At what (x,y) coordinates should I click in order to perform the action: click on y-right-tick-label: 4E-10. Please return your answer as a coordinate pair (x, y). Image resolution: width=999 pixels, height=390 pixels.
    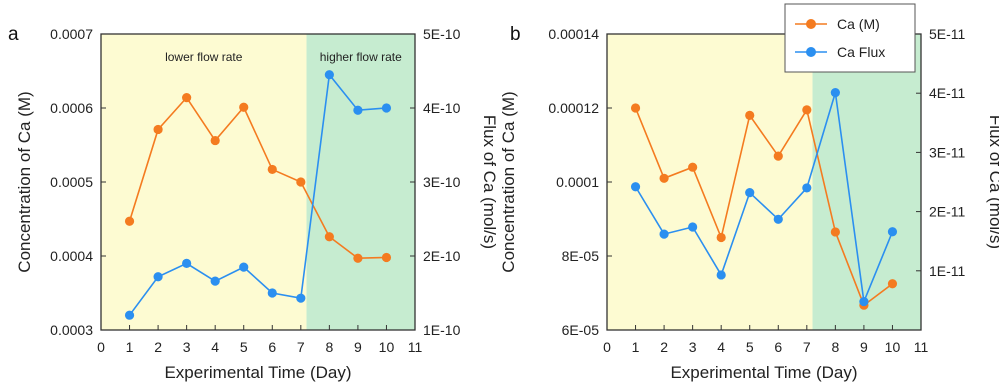
    Looking at the image, I should click on (442, 108).